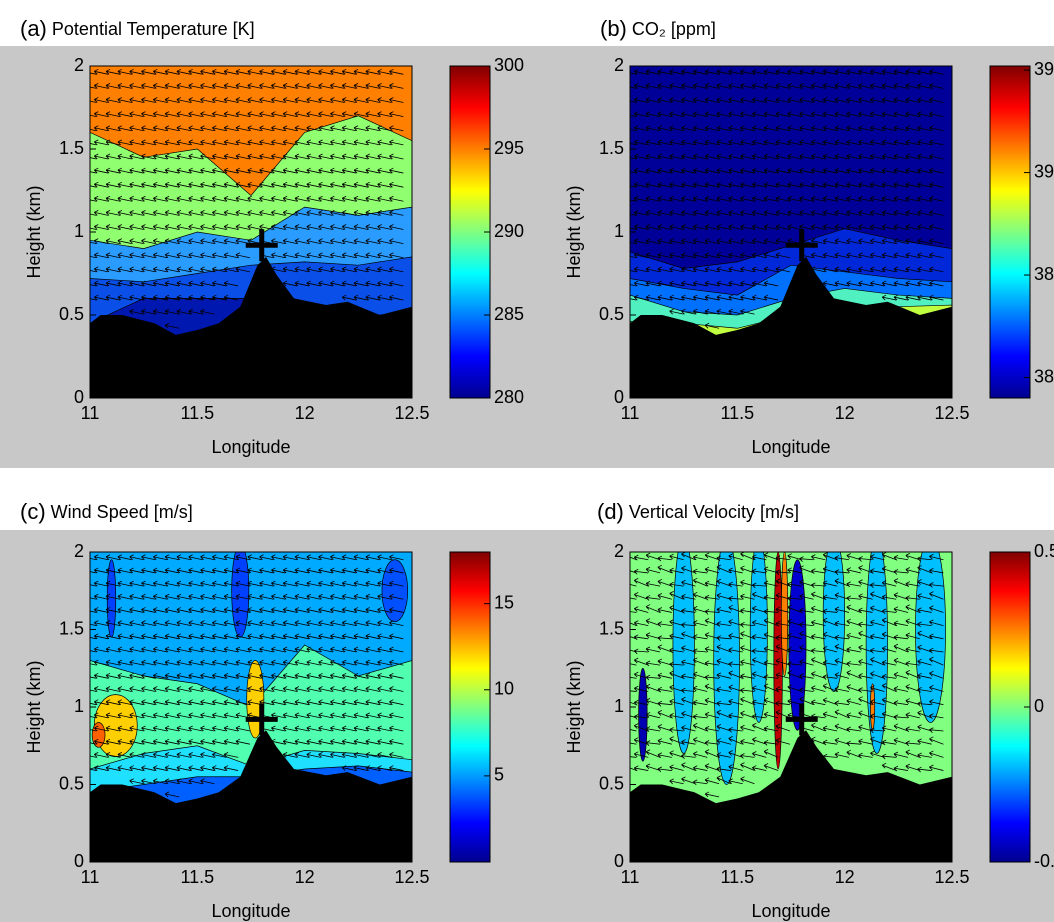 This screenshot has height=922, width=1054. Describe the element at coordinates (470, 707) in the screenshot. I see `colorbar` at that location.